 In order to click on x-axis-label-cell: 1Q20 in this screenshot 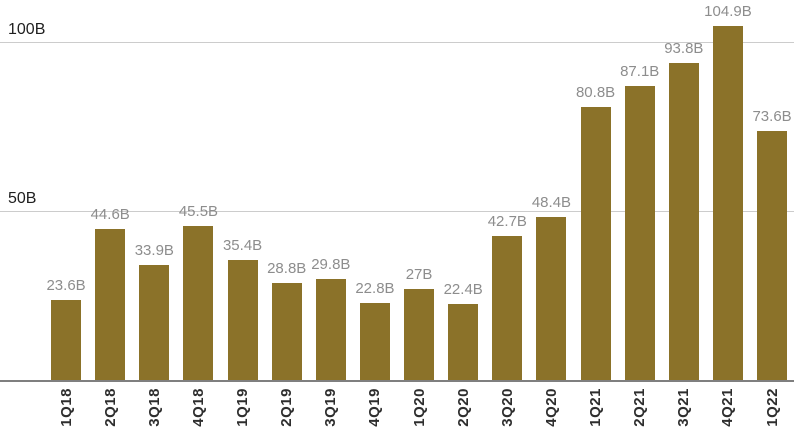, I will do `click(419, 414)`.